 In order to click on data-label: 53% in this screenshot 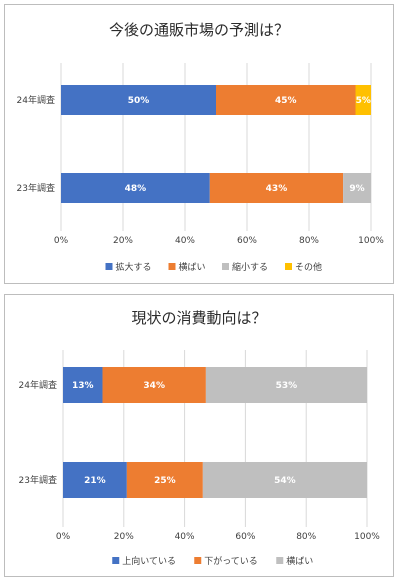, I will do `click(287, 386)`.